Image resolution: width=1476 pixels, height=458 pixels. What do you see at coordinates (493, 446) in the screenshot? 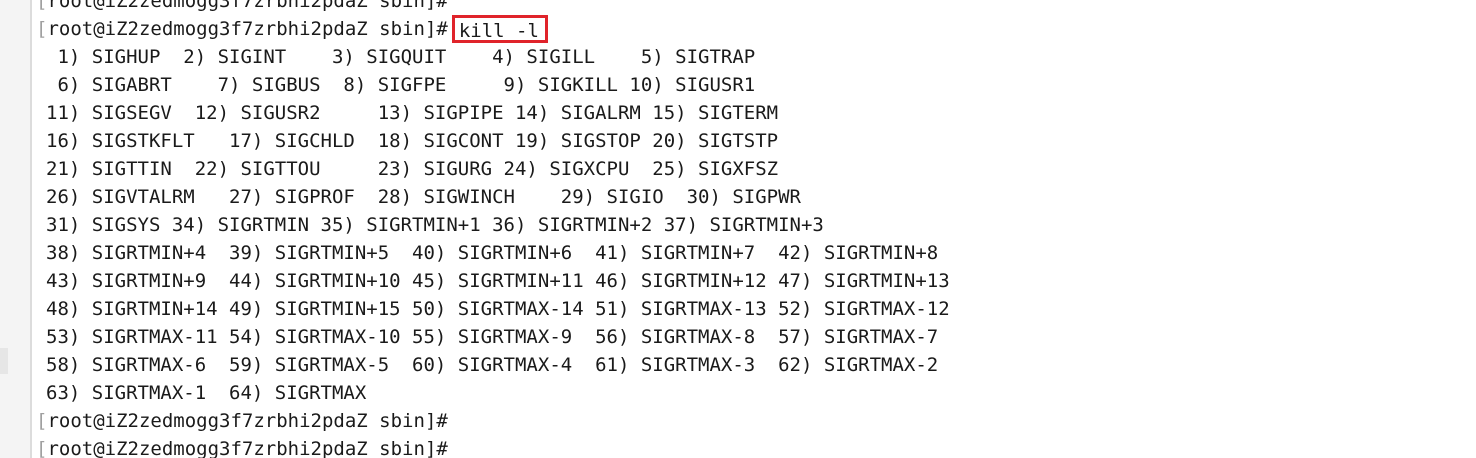
I see `prompt-line-current: [root@iZ2zedmogg3f7zrbhi2pdaZ sbin]#` at bounding box center [493, 446].